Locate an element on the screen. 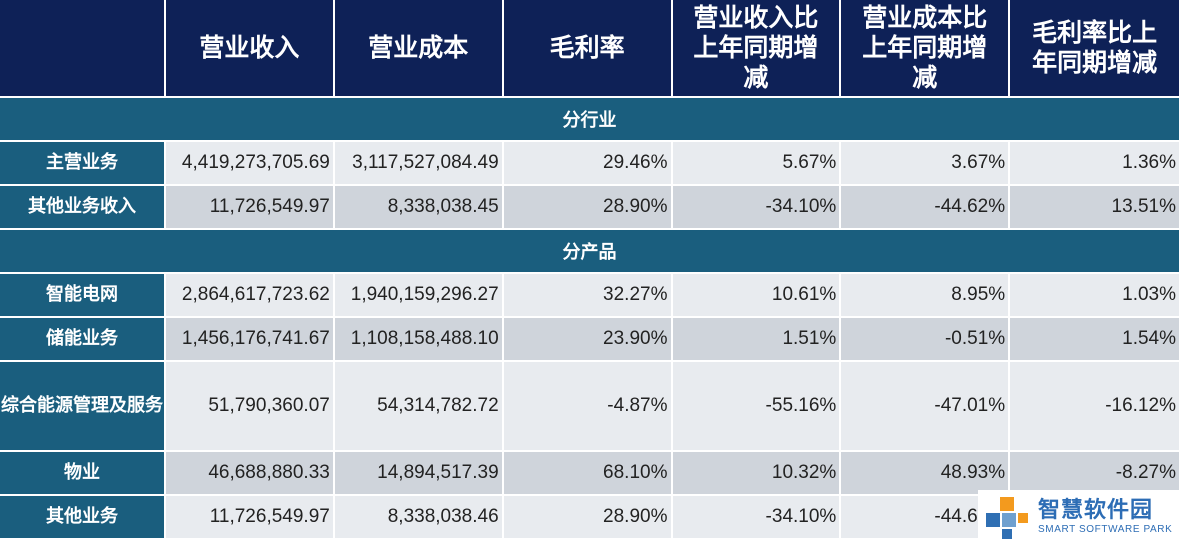  section-title-product: 分产品 is located at coordinates (589, 252).